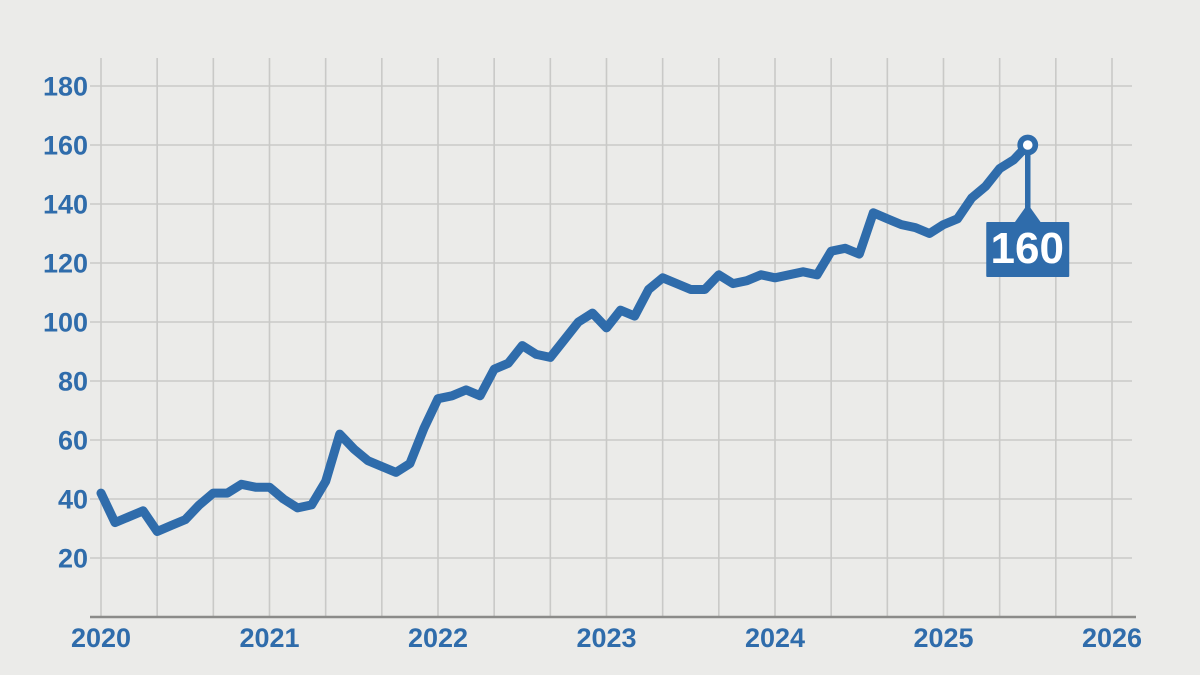 This screenshot has width=1200, height=675. I want to click on y-tick-label: 120, so click(65, 264).